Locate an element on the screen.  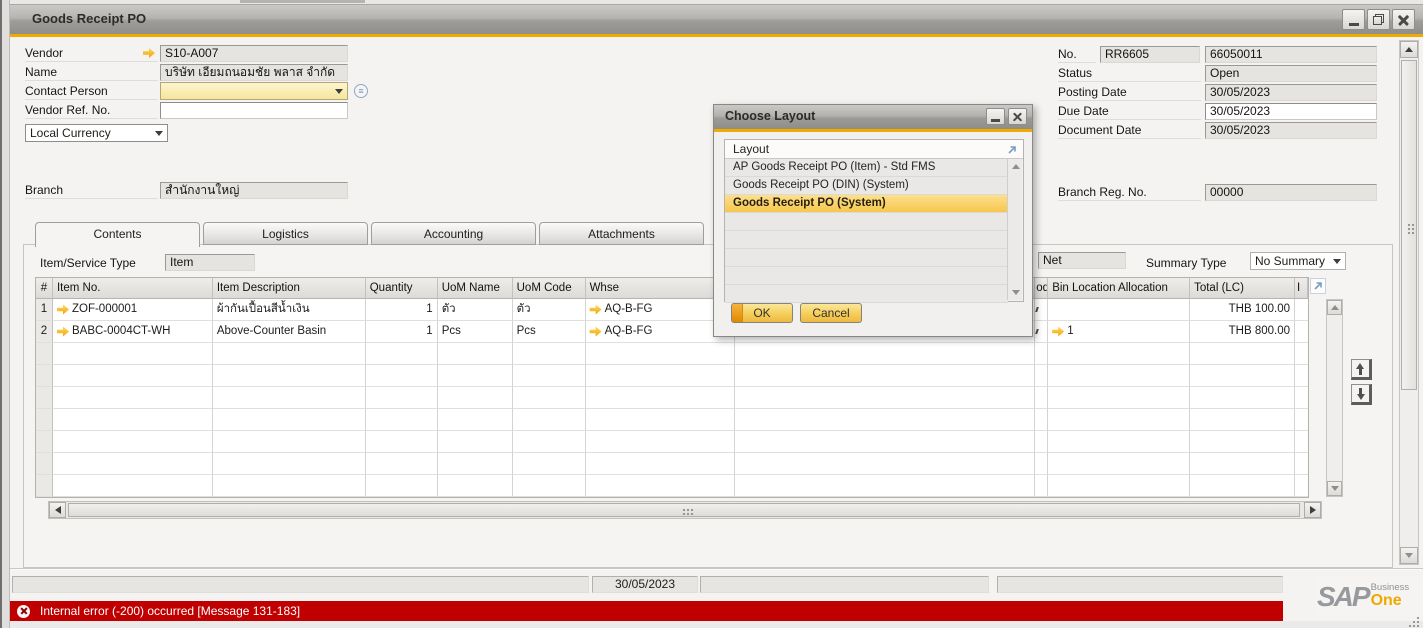
currency-combo: Local Currency is located at coordinates (96, 133).